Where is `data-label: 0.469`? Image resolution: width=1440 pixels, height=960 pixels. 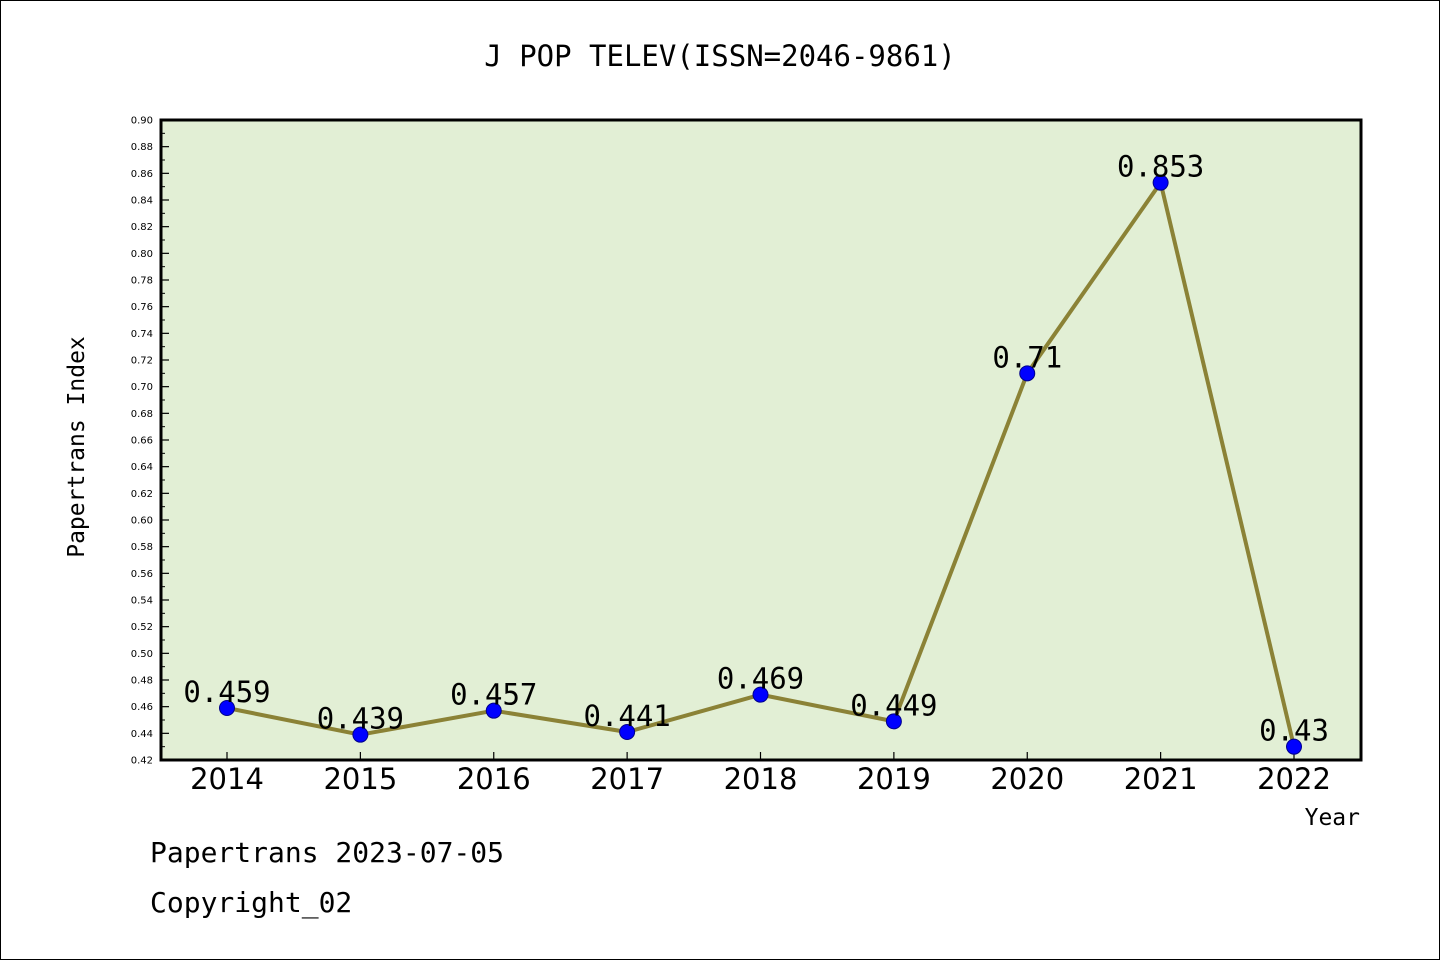
data-label: 0.469 is located at coordinates (760, 679).